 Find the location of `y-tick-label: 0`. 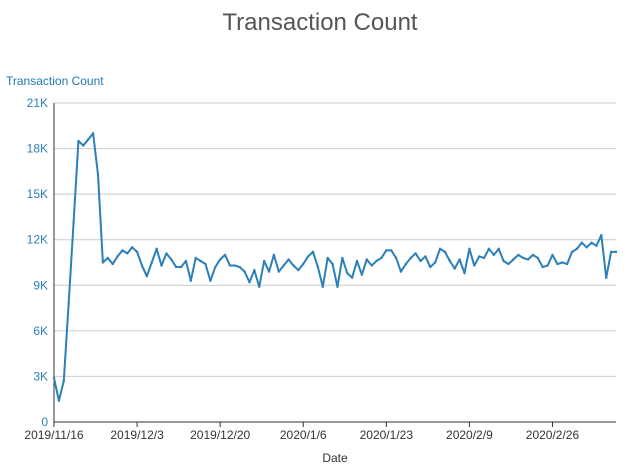

y-tick-label: 0 is located at coordinates (44, 422).